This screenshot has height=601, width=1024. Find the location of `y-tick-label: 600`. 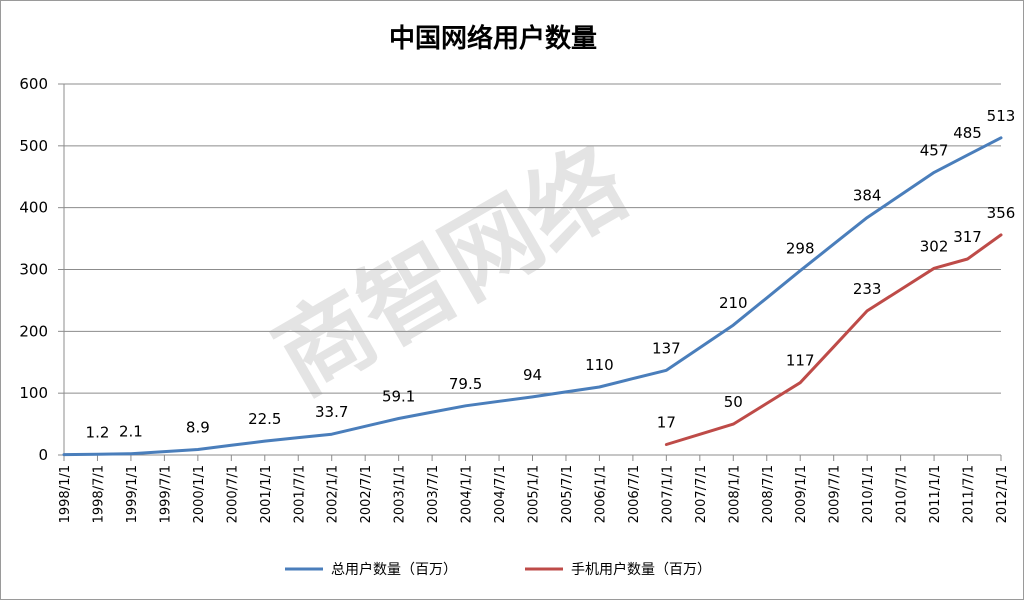

y-tick-label: 600 is located at coordinates (33, 84).